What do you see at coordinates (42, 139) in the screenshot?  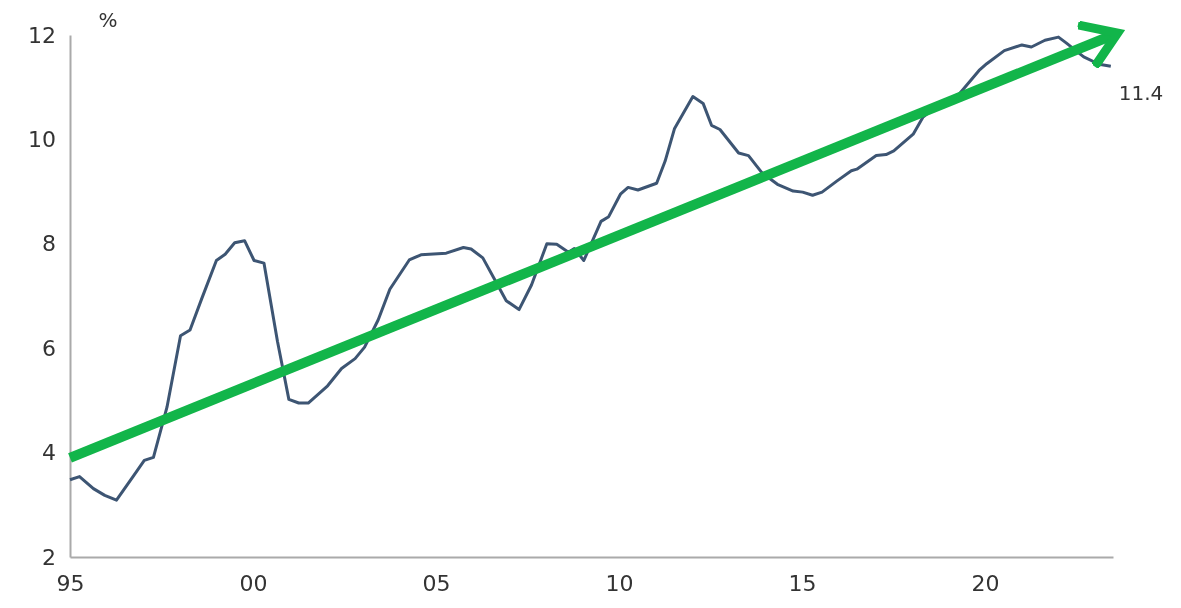 I see `y-tick-label: 10` at bounding box center [42, 139].